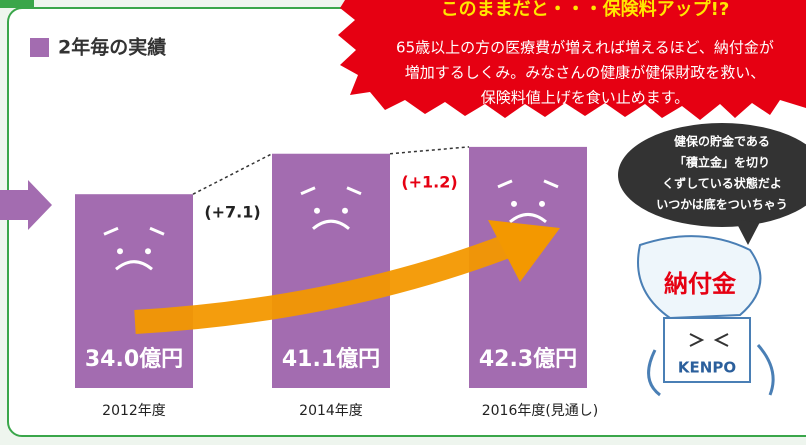  What do you see at coordinates (134, 411) in the screenshot?
I see `x-tick-label: 2012年度` at bounding box center [134, 411].